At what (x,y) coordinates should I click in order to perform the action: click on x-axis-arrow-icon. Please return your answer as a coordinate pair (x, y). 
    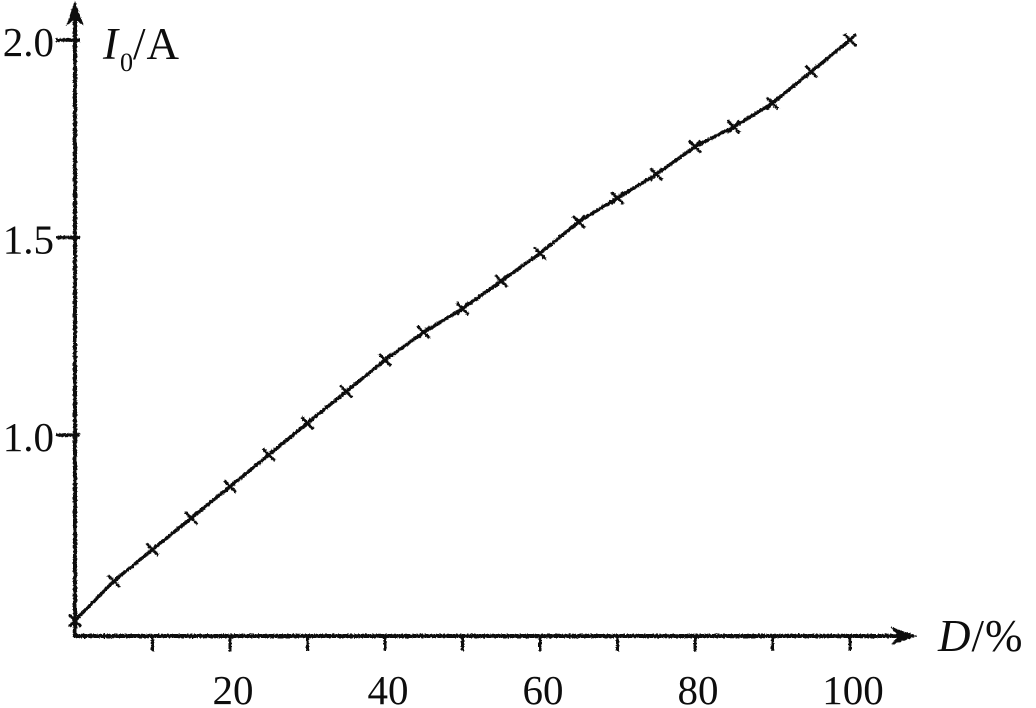
    Looking at the image, I should click on (904, 636).